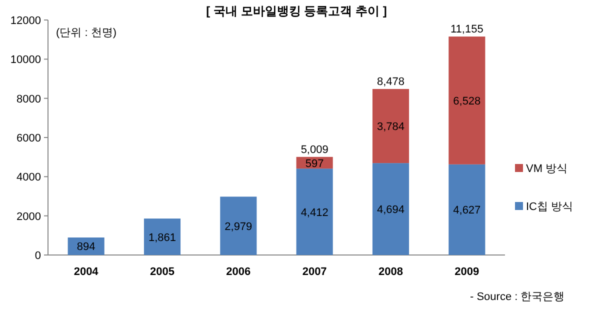 This screenshot has height=310, width=595. What do you see at coordinates (86, 33) in the screenshot?
I see `annotation: (단위 : 천명)` at bounding box center [86, 33].